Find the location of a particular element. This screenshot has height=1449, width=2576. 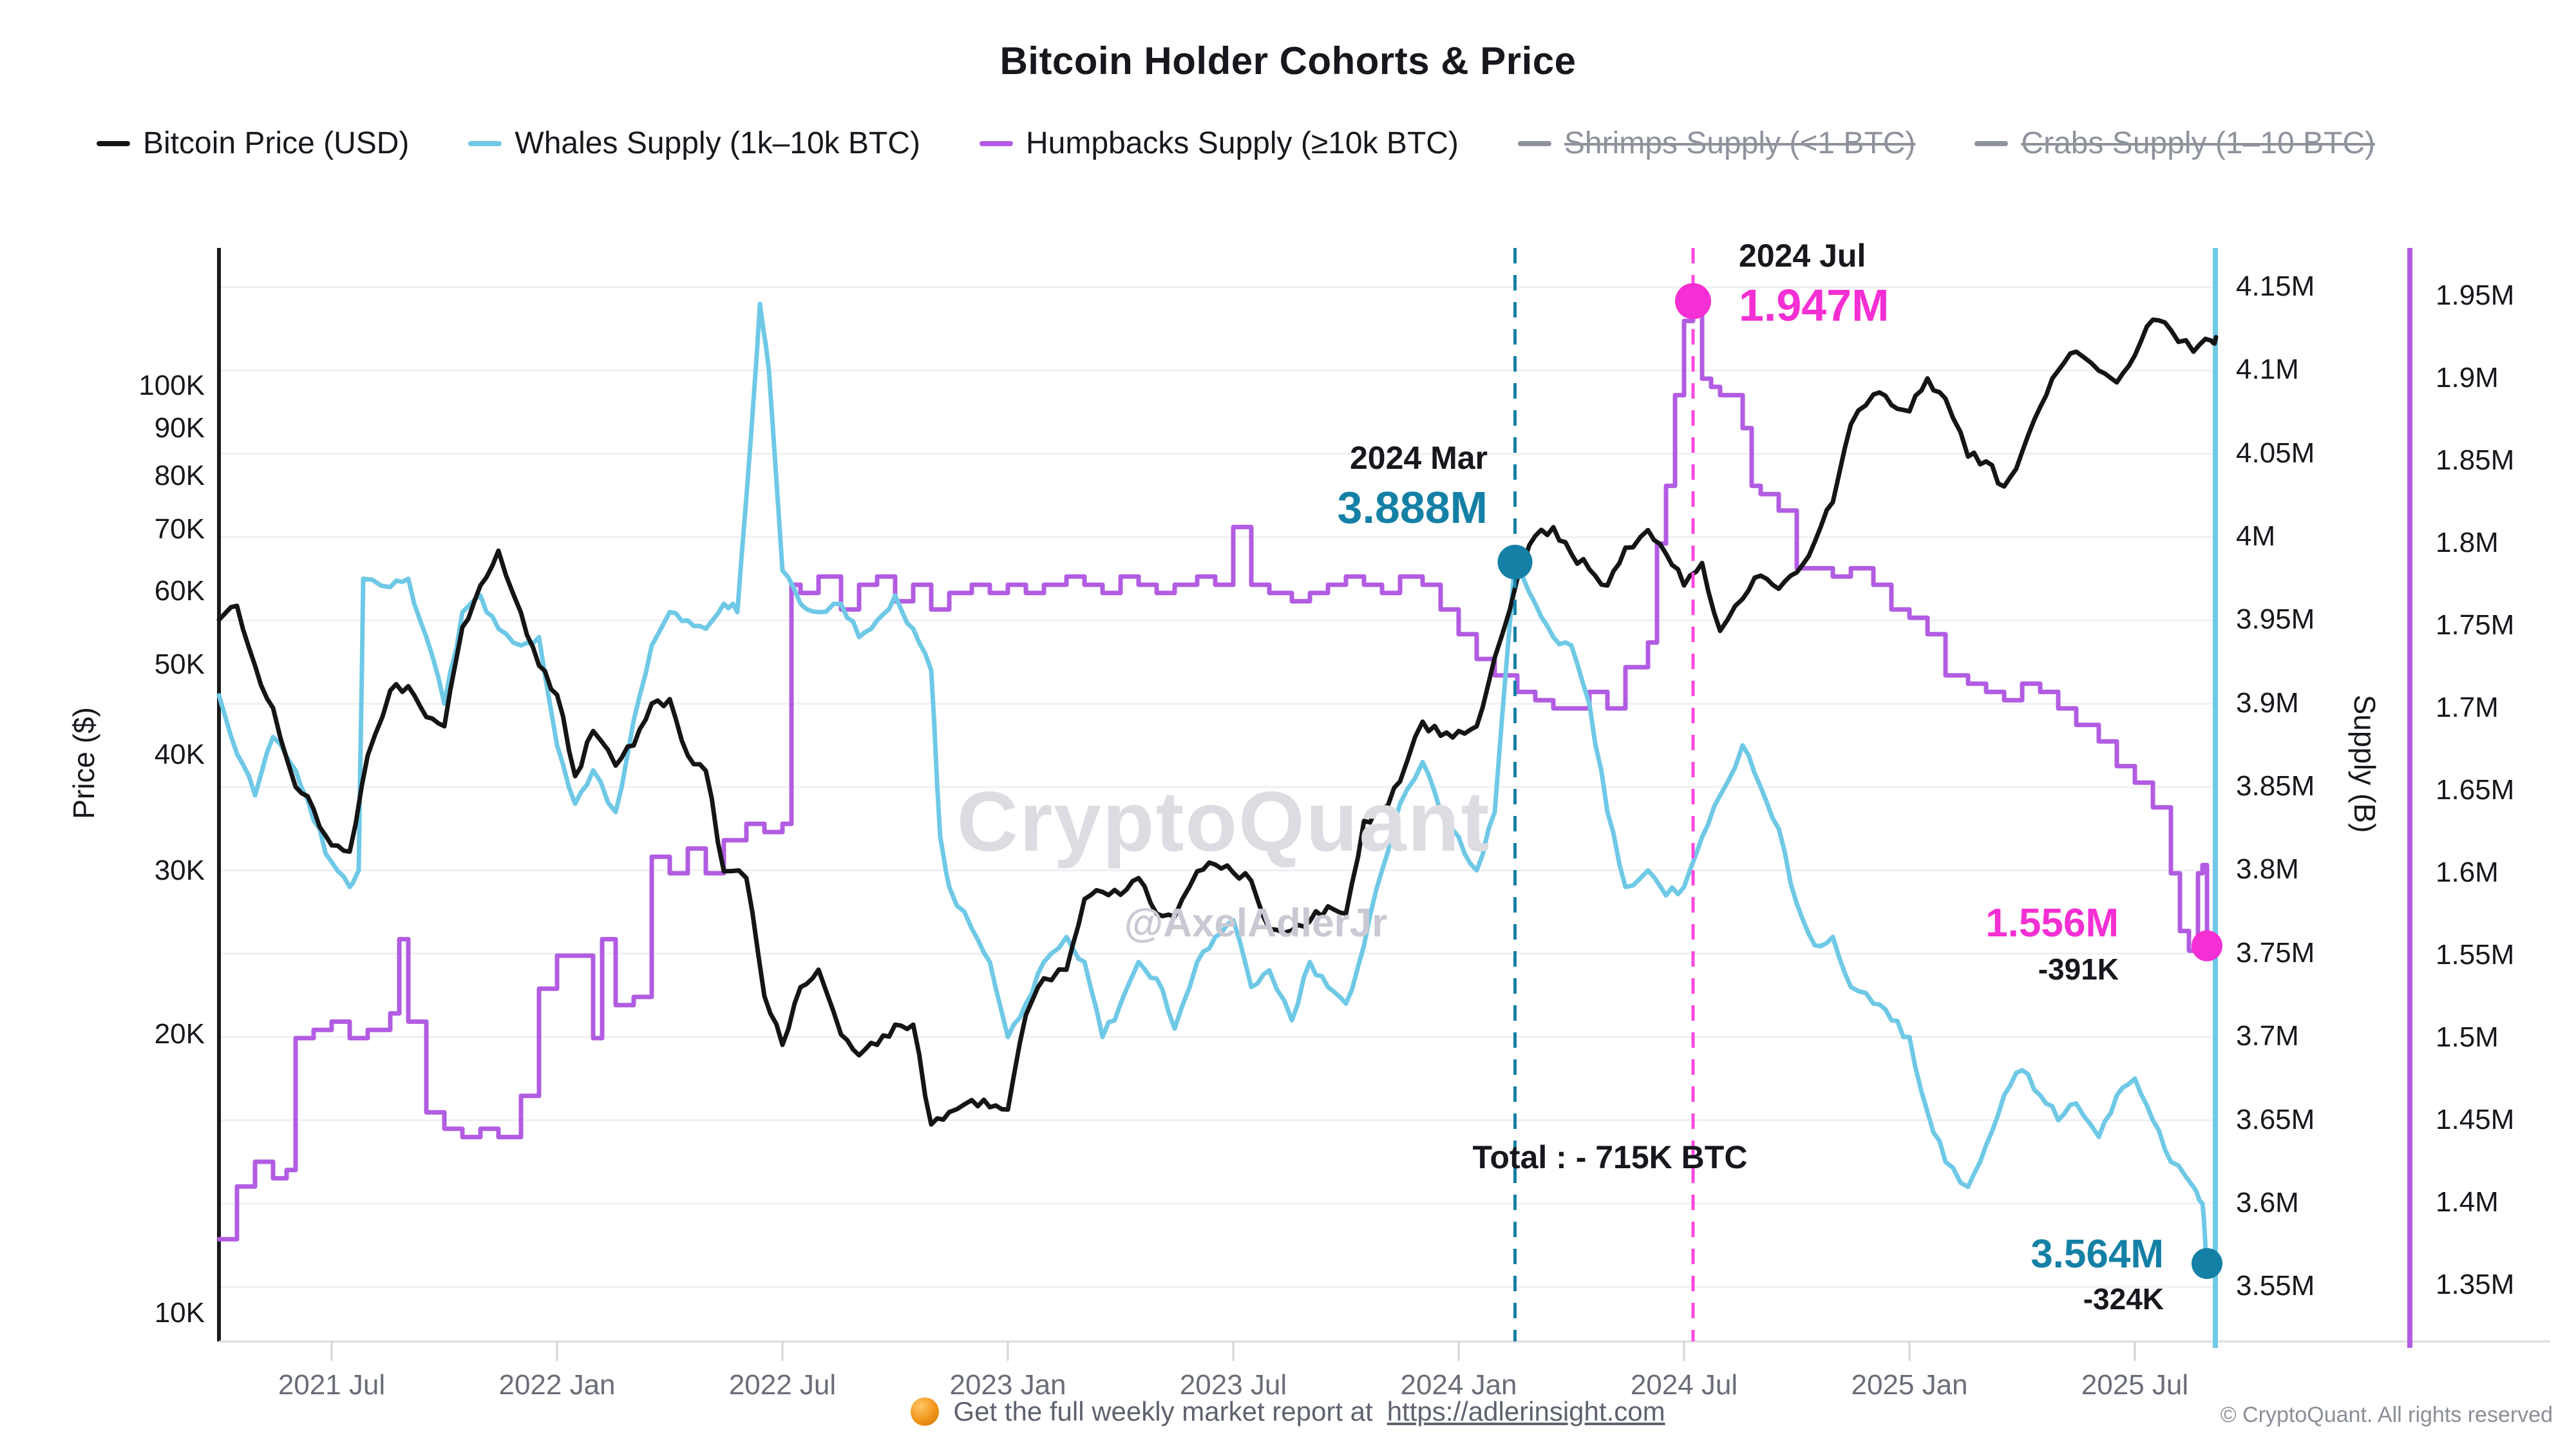

tick-label: 10K is located at coordinates (179, 1313).